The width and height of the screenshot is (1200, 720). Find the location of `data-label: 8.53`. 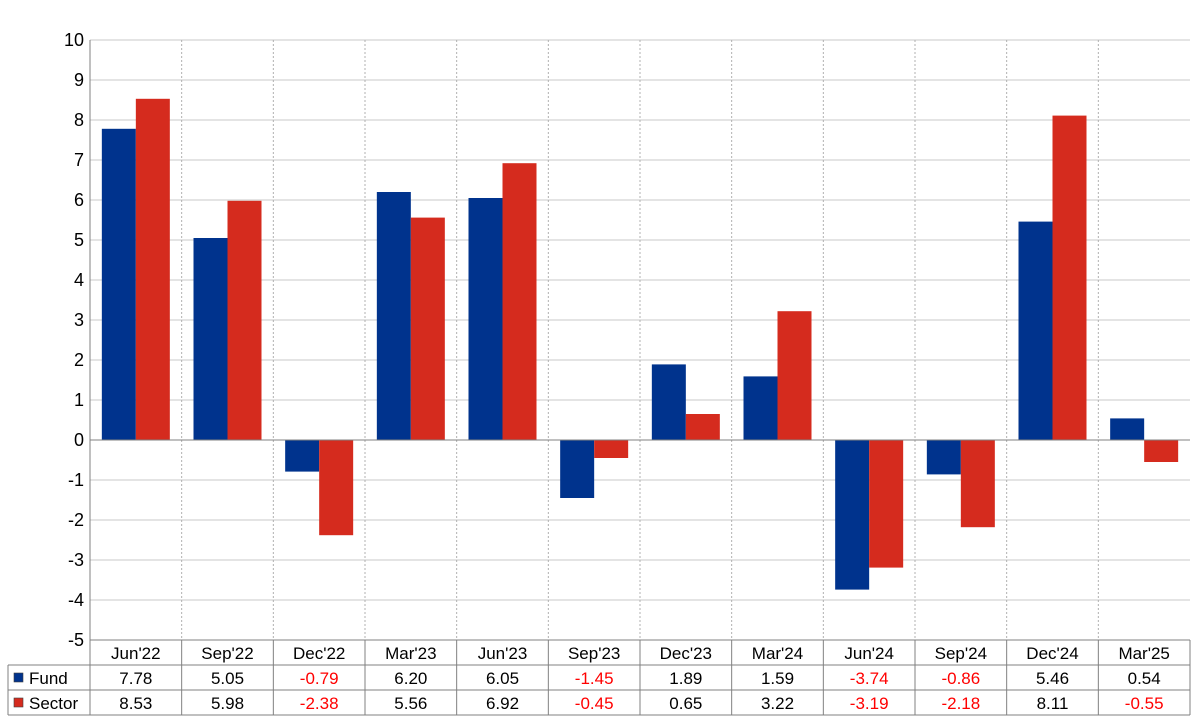

data-label: 8.53 is located at coordinates (135, 703).